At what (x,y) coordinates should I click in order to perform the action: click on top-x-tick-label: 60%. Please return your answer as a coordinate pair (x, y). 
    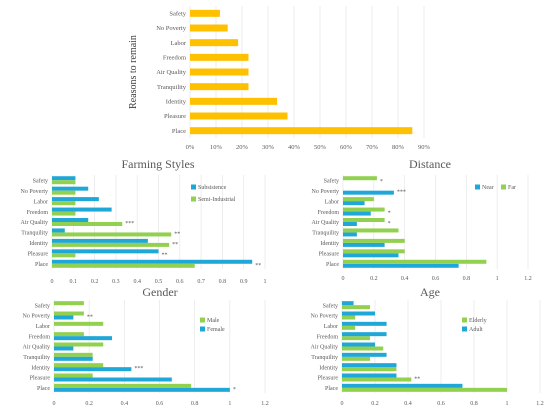
    Looking at the image, I should click on (346, 147).